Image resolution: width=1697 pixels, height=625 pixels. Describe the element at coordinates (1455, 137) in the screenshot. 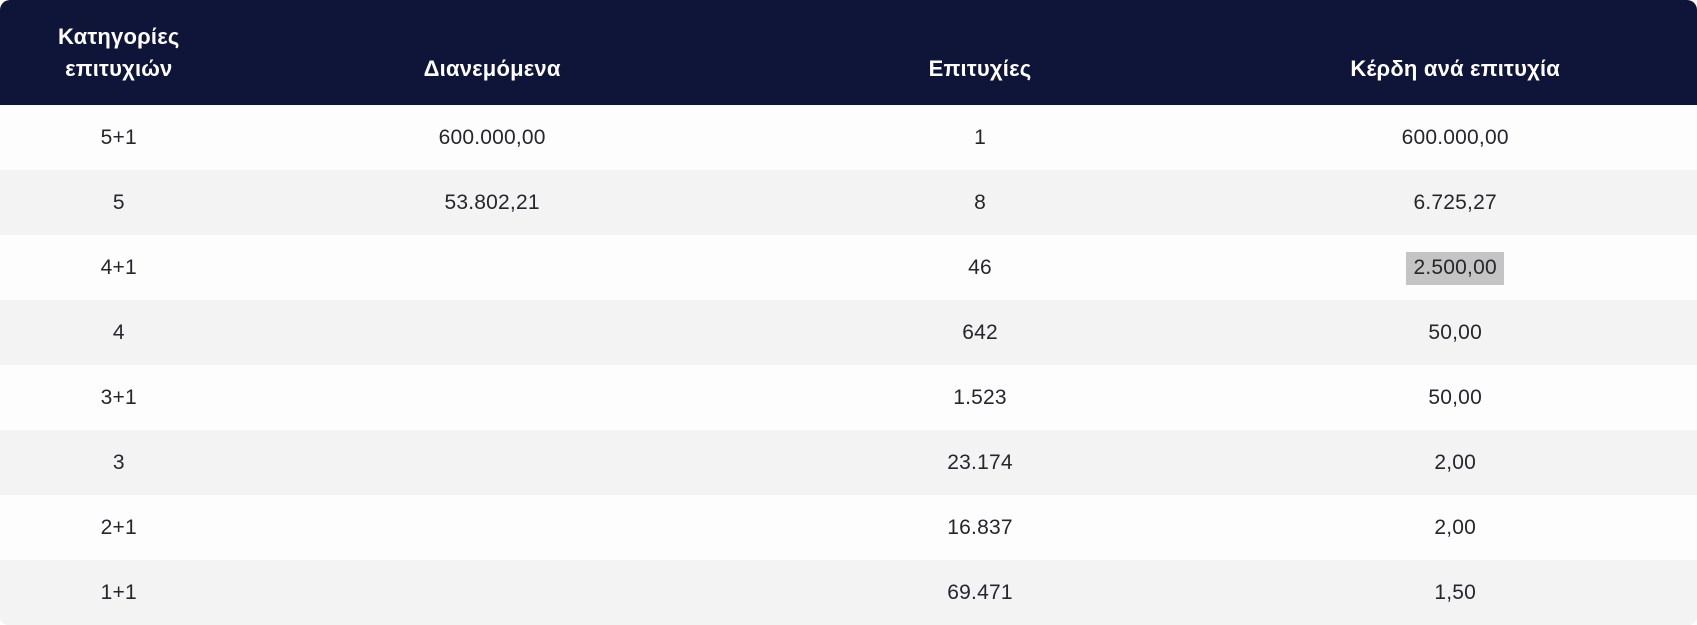

I see `prize-cell: 600.000,00` at that location.